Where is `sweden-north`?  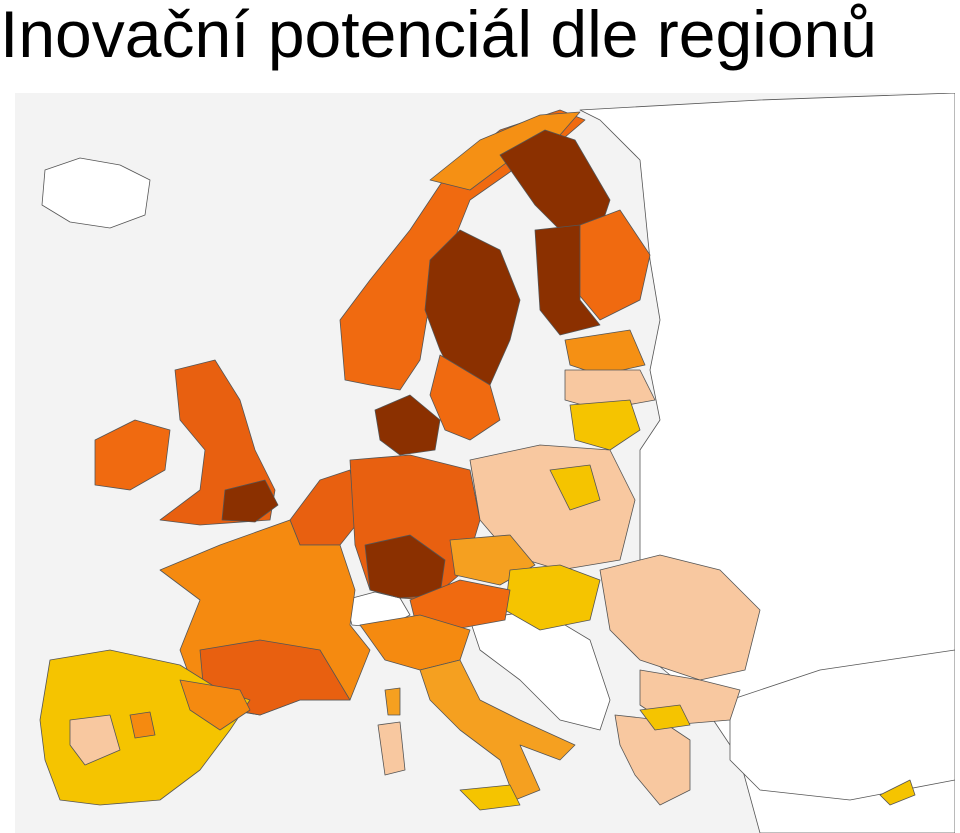
sweden-north is located at coordinates (472, 310).